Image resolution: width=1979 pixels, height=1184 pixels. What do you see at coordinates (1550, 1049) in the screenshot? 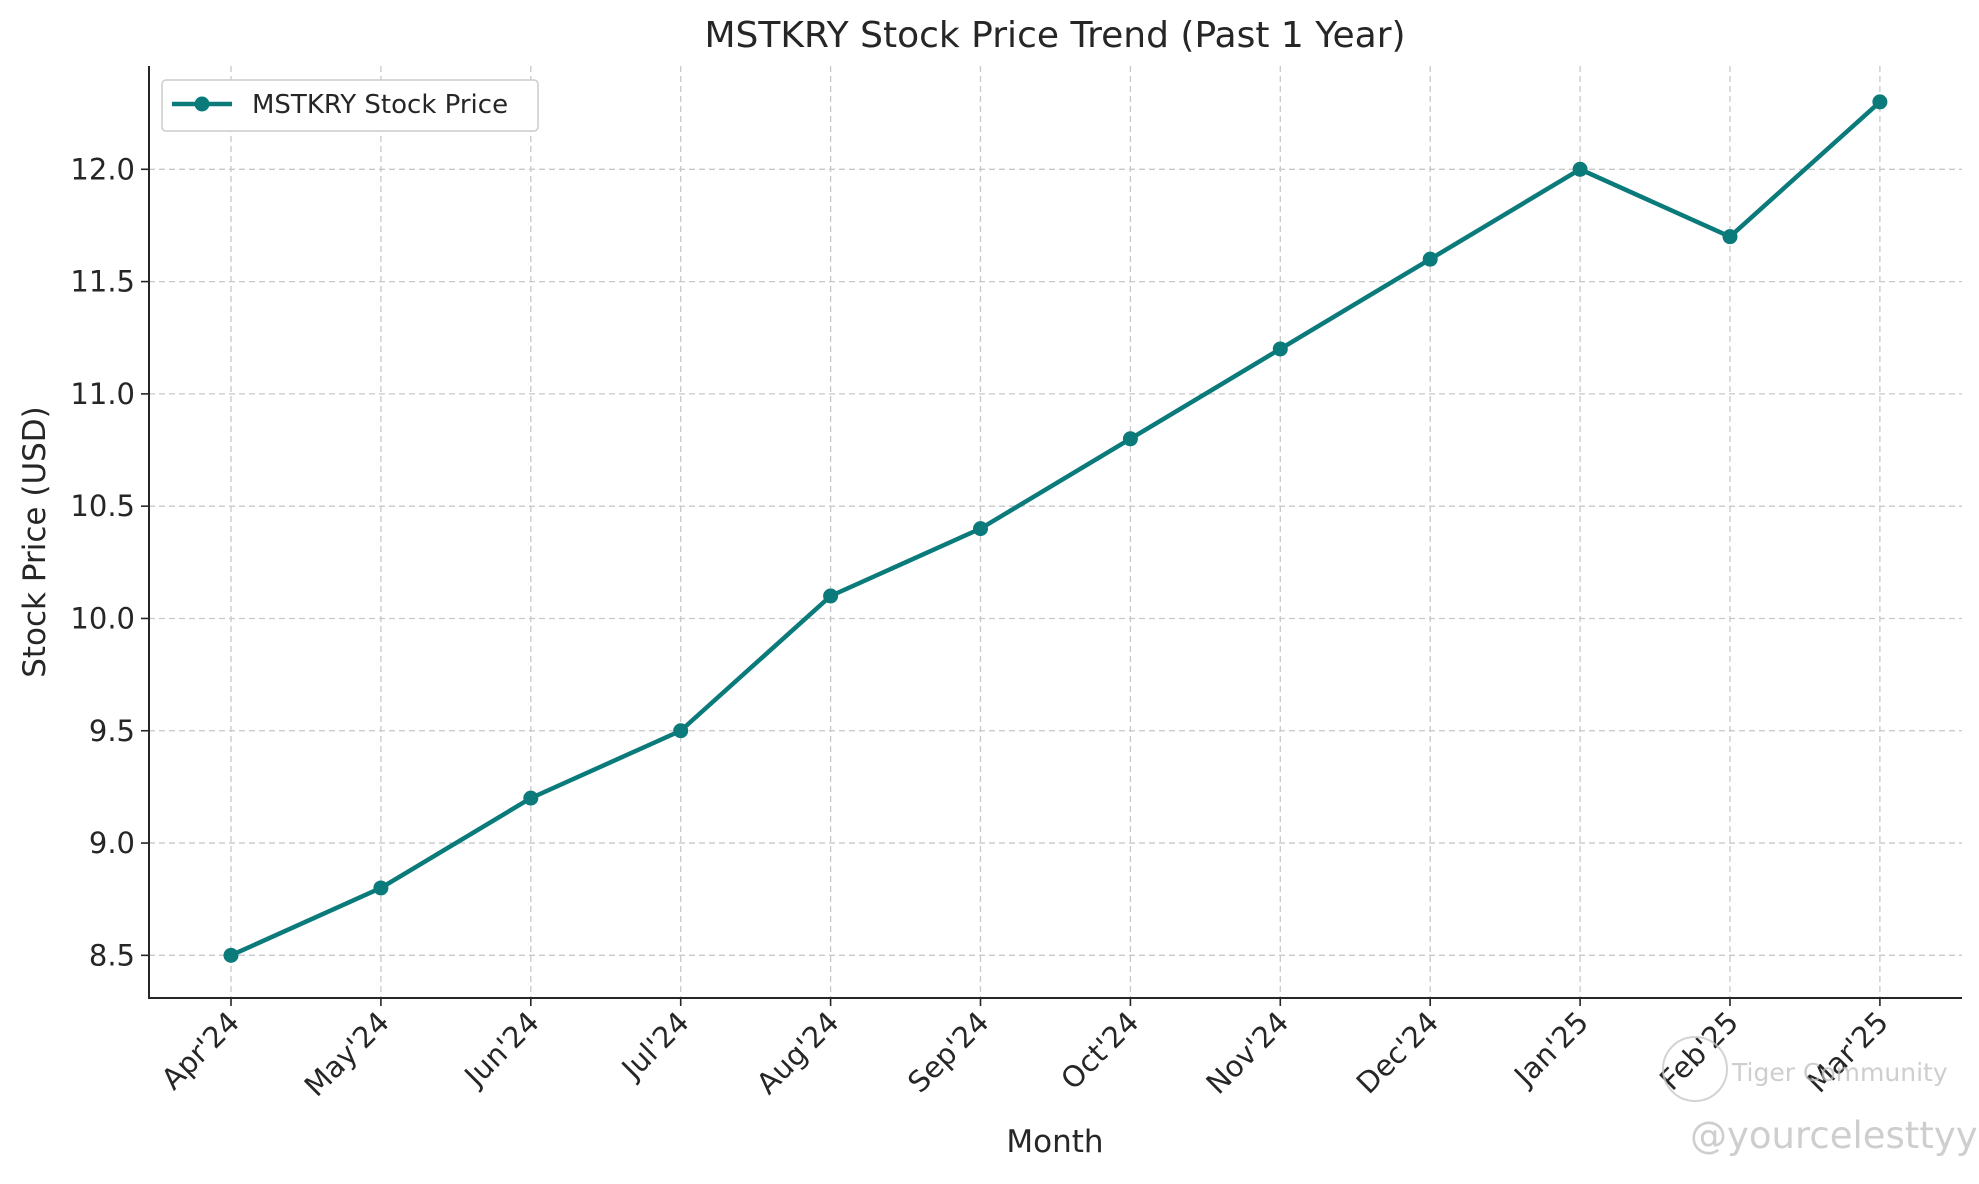
I see `x-tick-label: Jan'25` at bounding box center [1550, 1049].